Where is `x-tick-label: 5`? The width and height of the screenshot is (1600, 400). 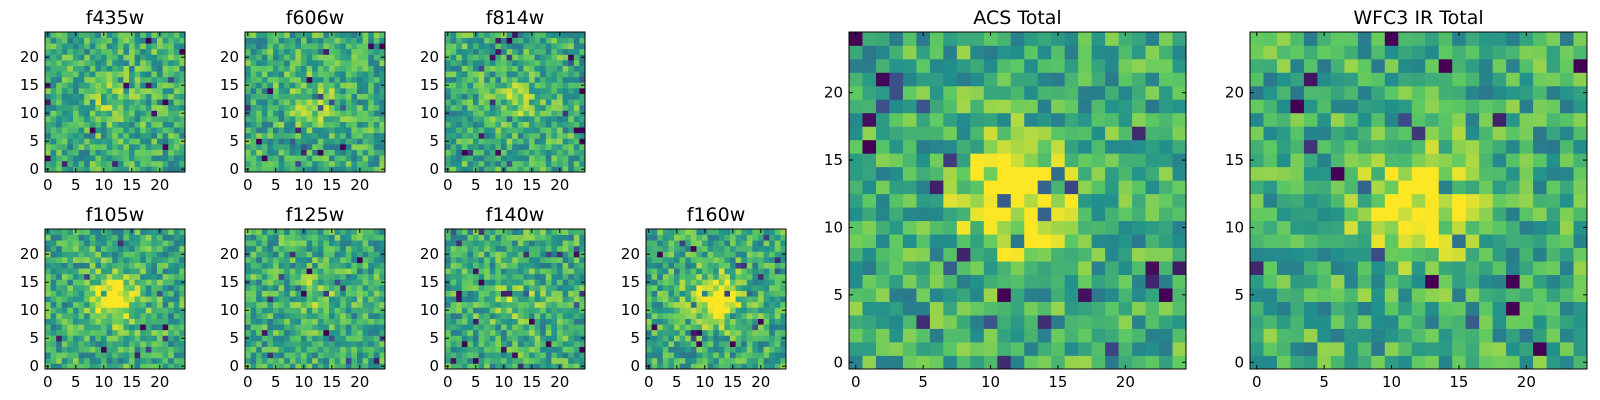
x-tick-label: 5 is located at coordinates (276, 382).